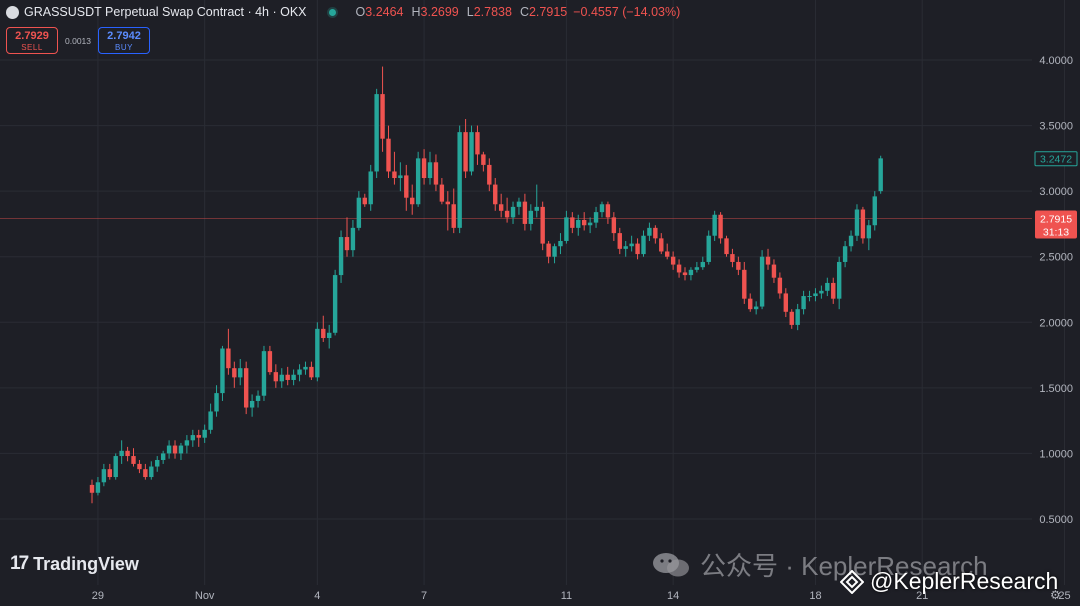 This screenshot has height=606, width=1080. Describe the element at coordinates (844, 566) in the screenshot. I see `wechat-watermark-text: 公众号 · KeplerResearch` at that location.